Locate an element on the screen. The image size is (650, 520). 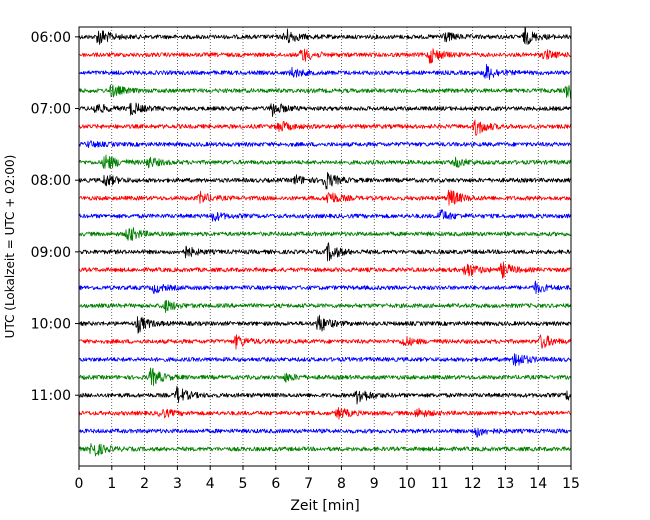
x-tick-label: 13 is located at coordinates (505, 484).